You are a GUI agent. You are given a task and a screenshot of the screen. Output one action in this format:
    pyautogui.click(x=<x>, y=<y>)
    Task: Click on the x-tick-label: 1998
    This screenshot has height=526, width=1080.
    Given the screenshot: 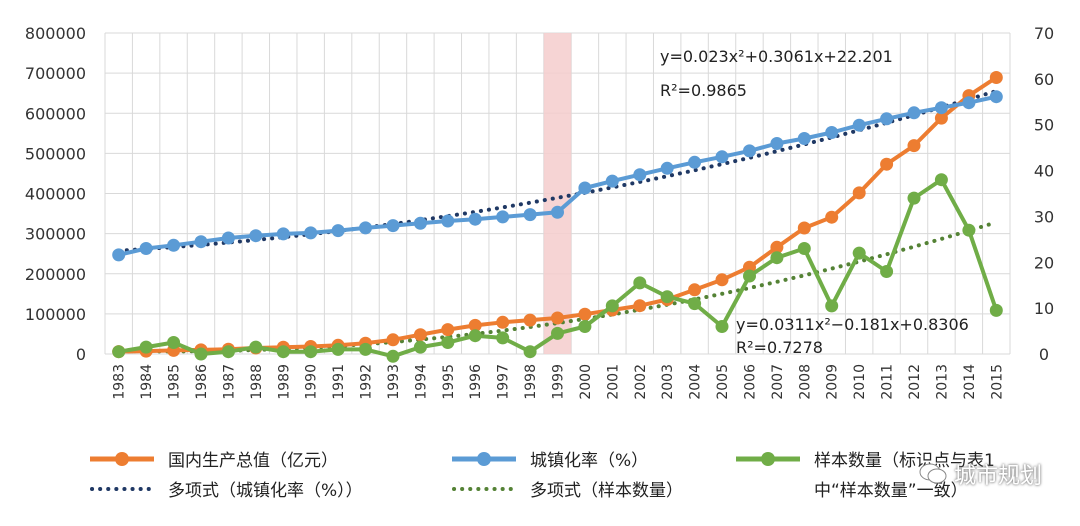 What is the action you would take?
    pyautogui.click(x=531, y=382)
    